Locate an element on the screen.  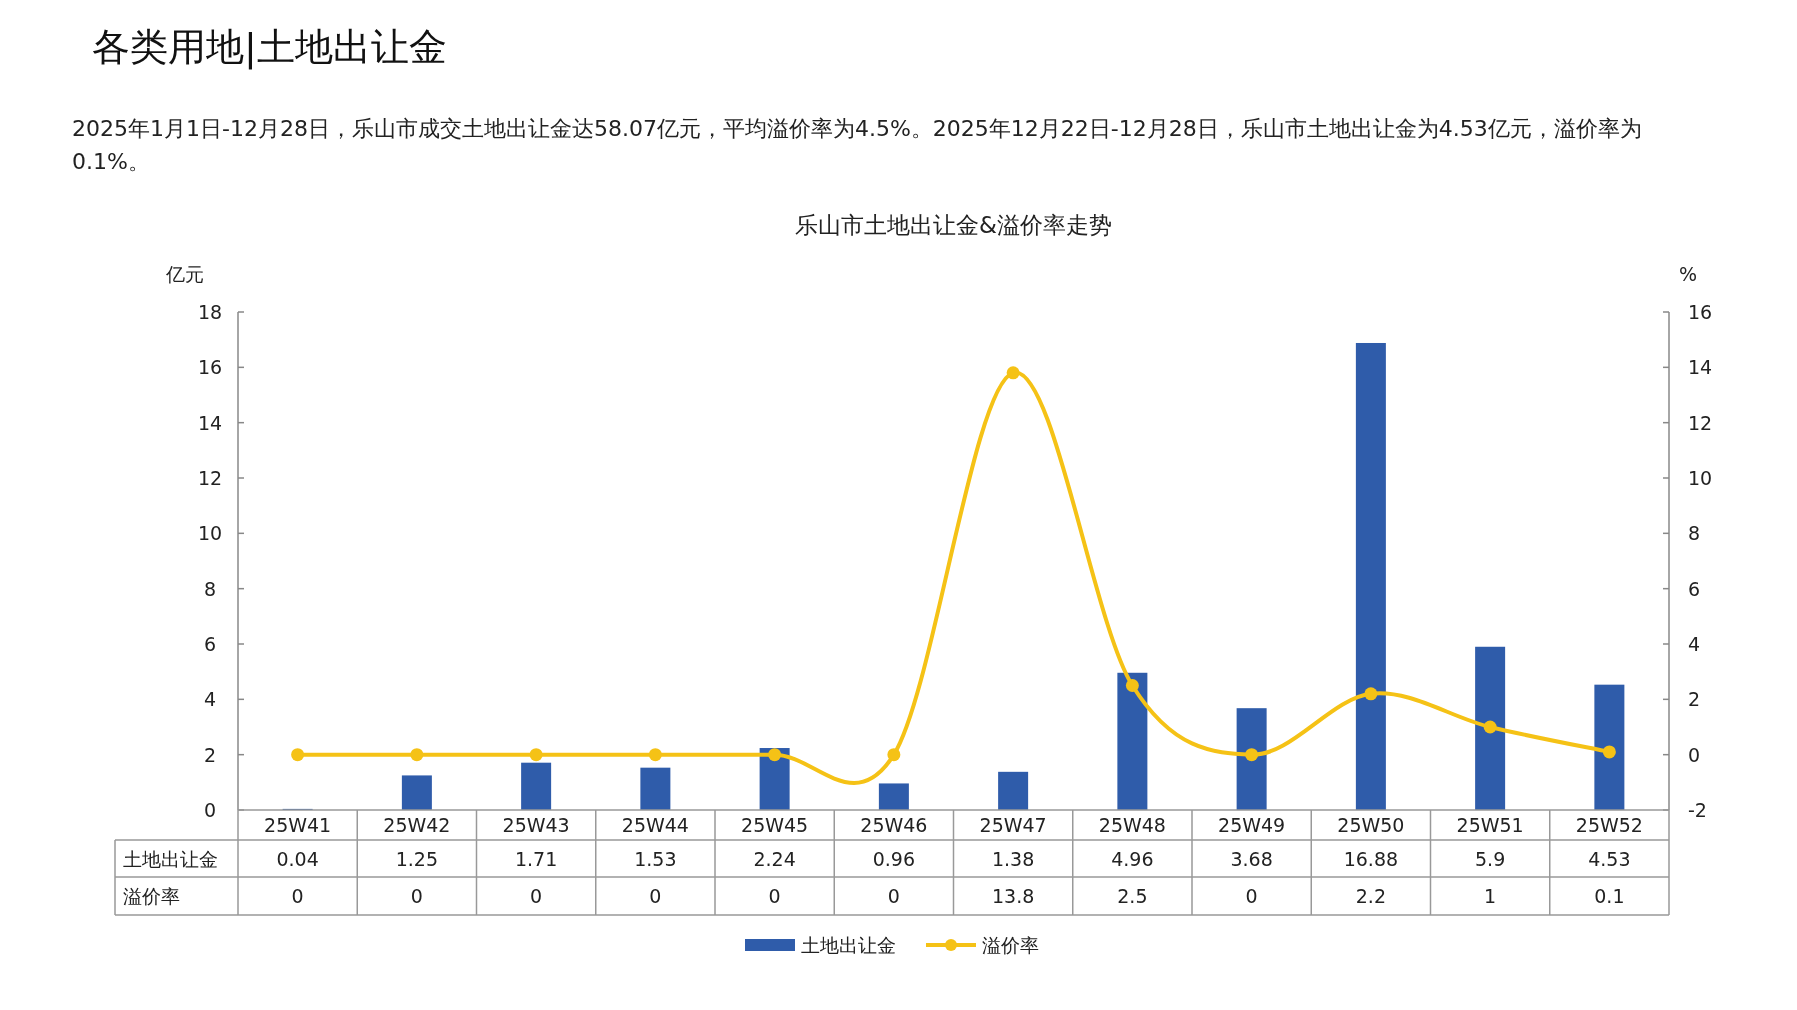
y-tick-label: 12 is located at coordinates (210, 478).